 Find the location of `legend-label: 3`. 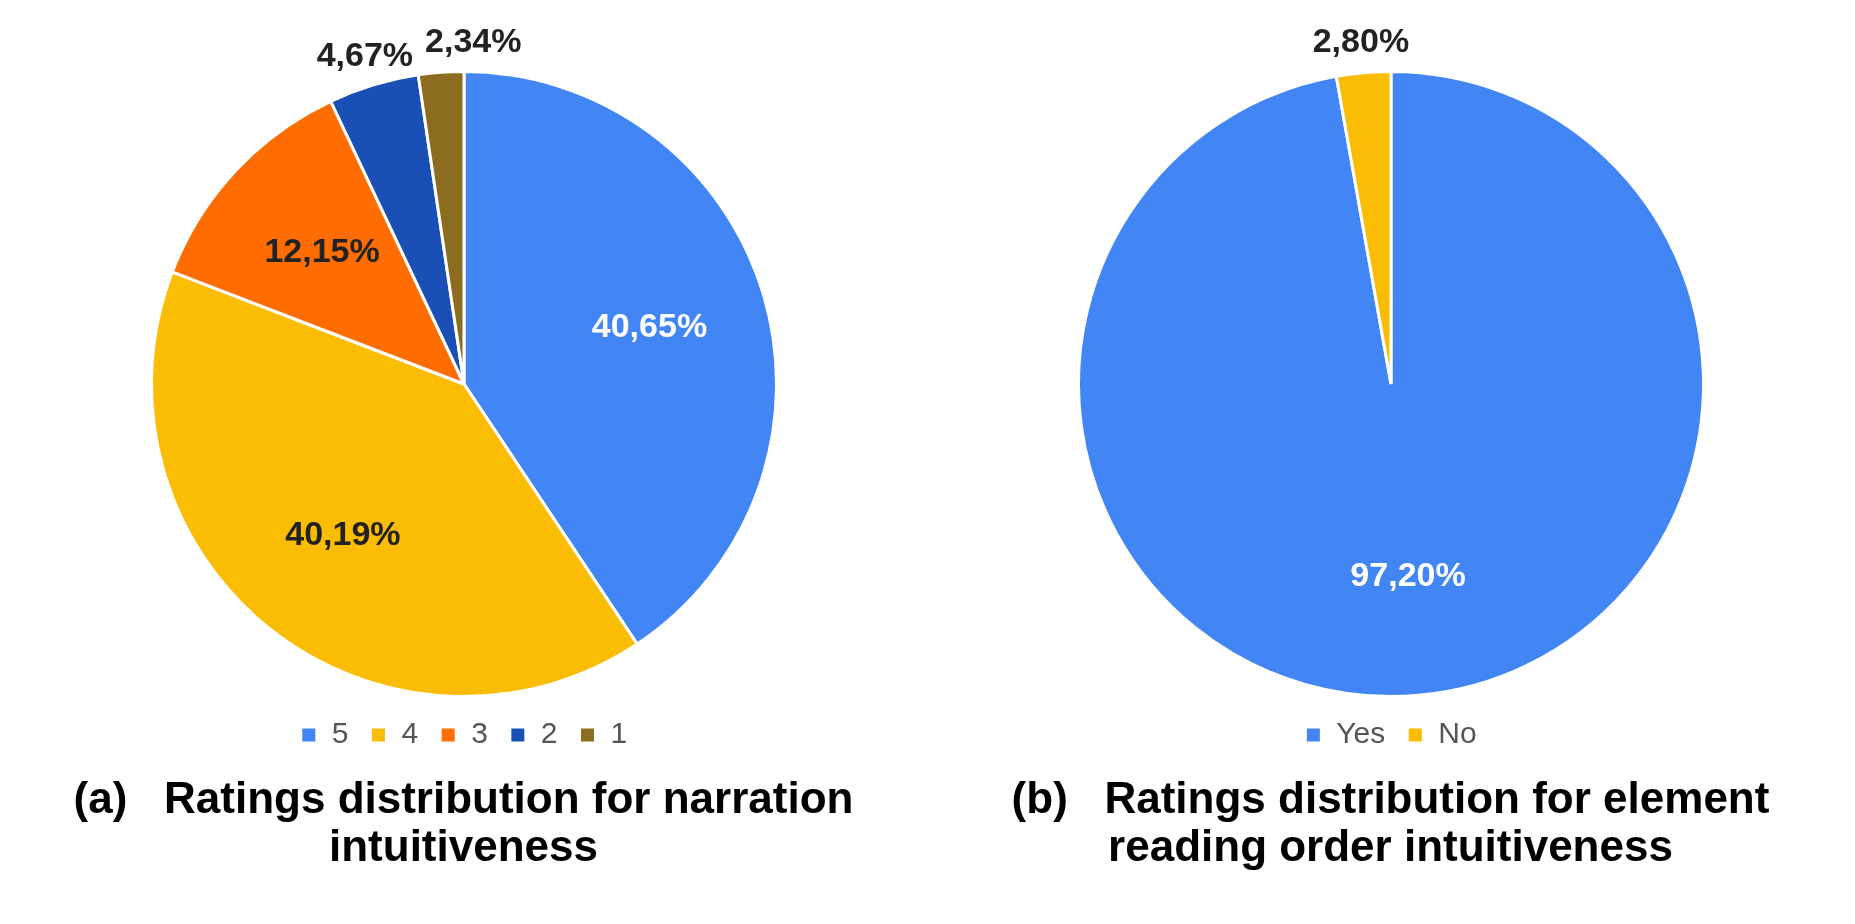

legend-label: 3 is located at coordinates (479, 733).